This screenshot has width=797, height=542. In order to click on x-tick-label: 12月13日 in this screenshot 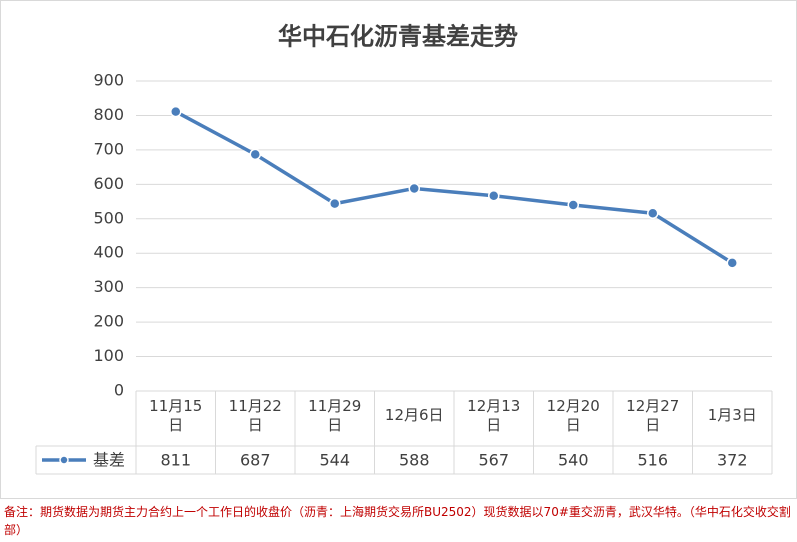, I will do `click(494, 415)`.